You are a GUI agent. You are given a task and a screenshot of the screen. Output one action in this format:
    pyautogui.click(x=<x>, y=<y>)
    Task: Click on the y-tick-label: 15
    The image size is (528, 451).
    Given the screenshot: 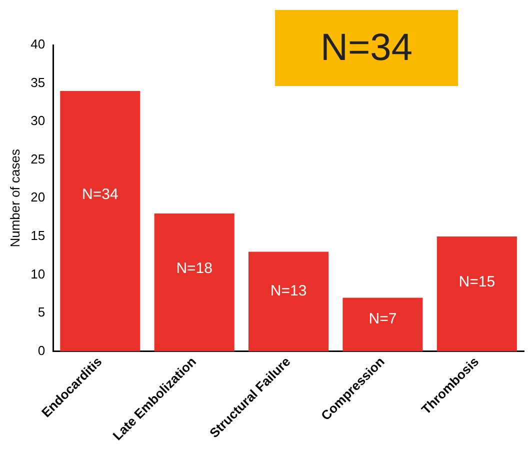 What is the action you would take?
    pyautogui.click(x=38, y=236)
    